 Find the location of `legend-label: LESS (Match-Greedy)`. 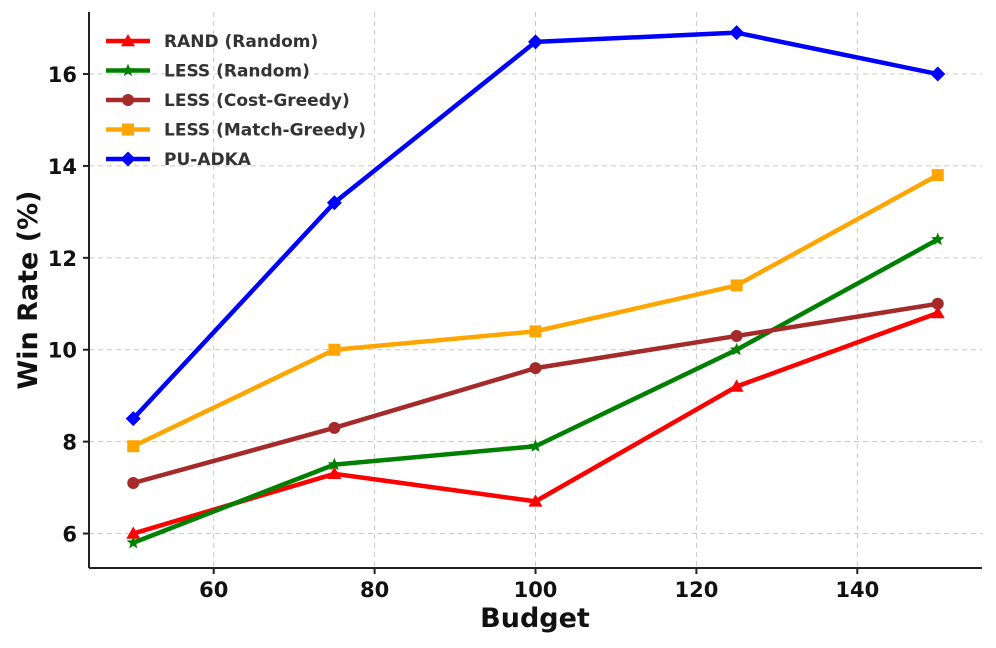

legend-label: LESS (Match-Greedy) is located at coordinates (265, 131).